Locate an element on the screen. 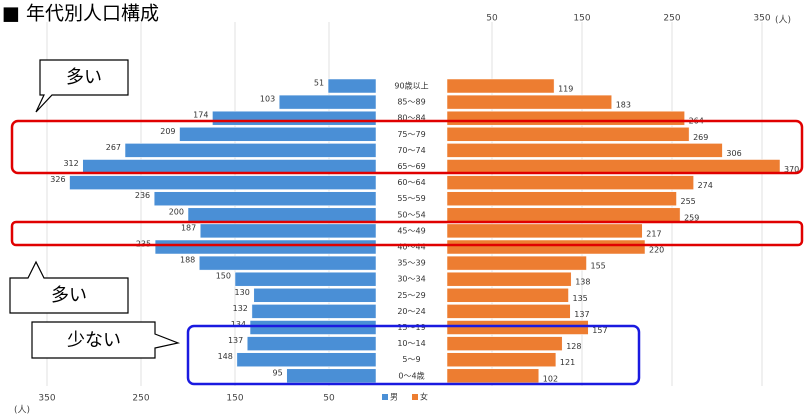 The image size is (810, 418). value-label: 183 is located at coordinates (623, 105).